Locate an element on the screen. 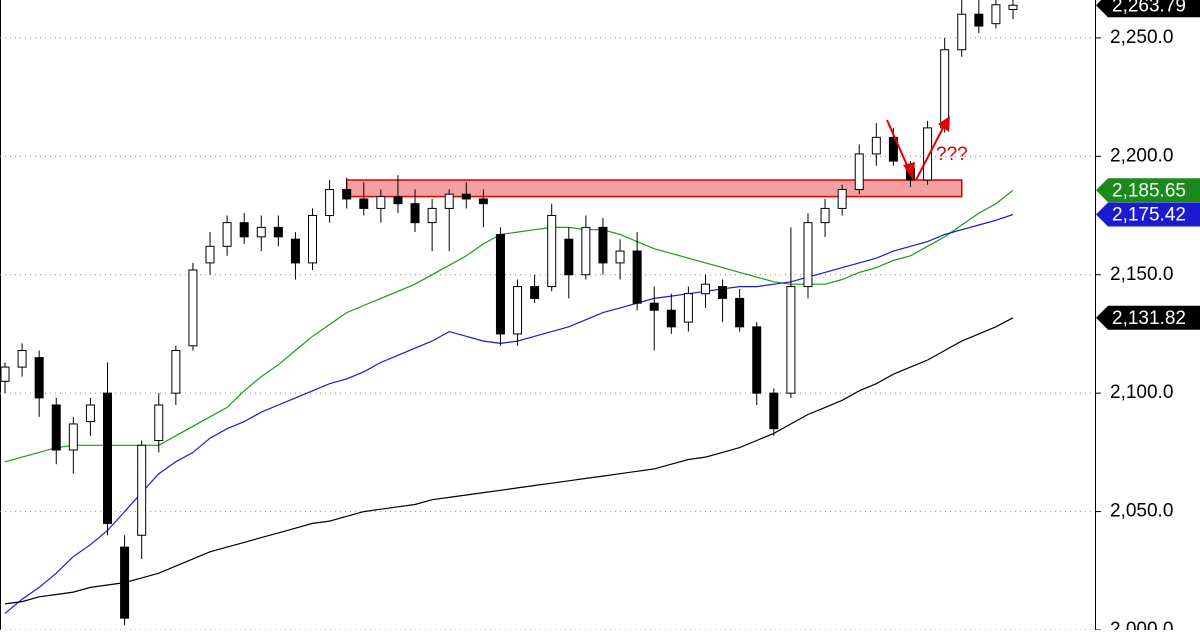 The height and width of the screenshot is (635, 1200). y-tick-label: 2,200.0 is located at coordinates (1141, 155).